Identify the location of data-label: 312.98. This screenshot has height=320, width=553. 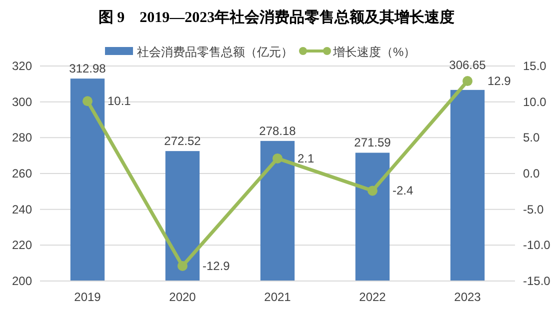
(87, 69).